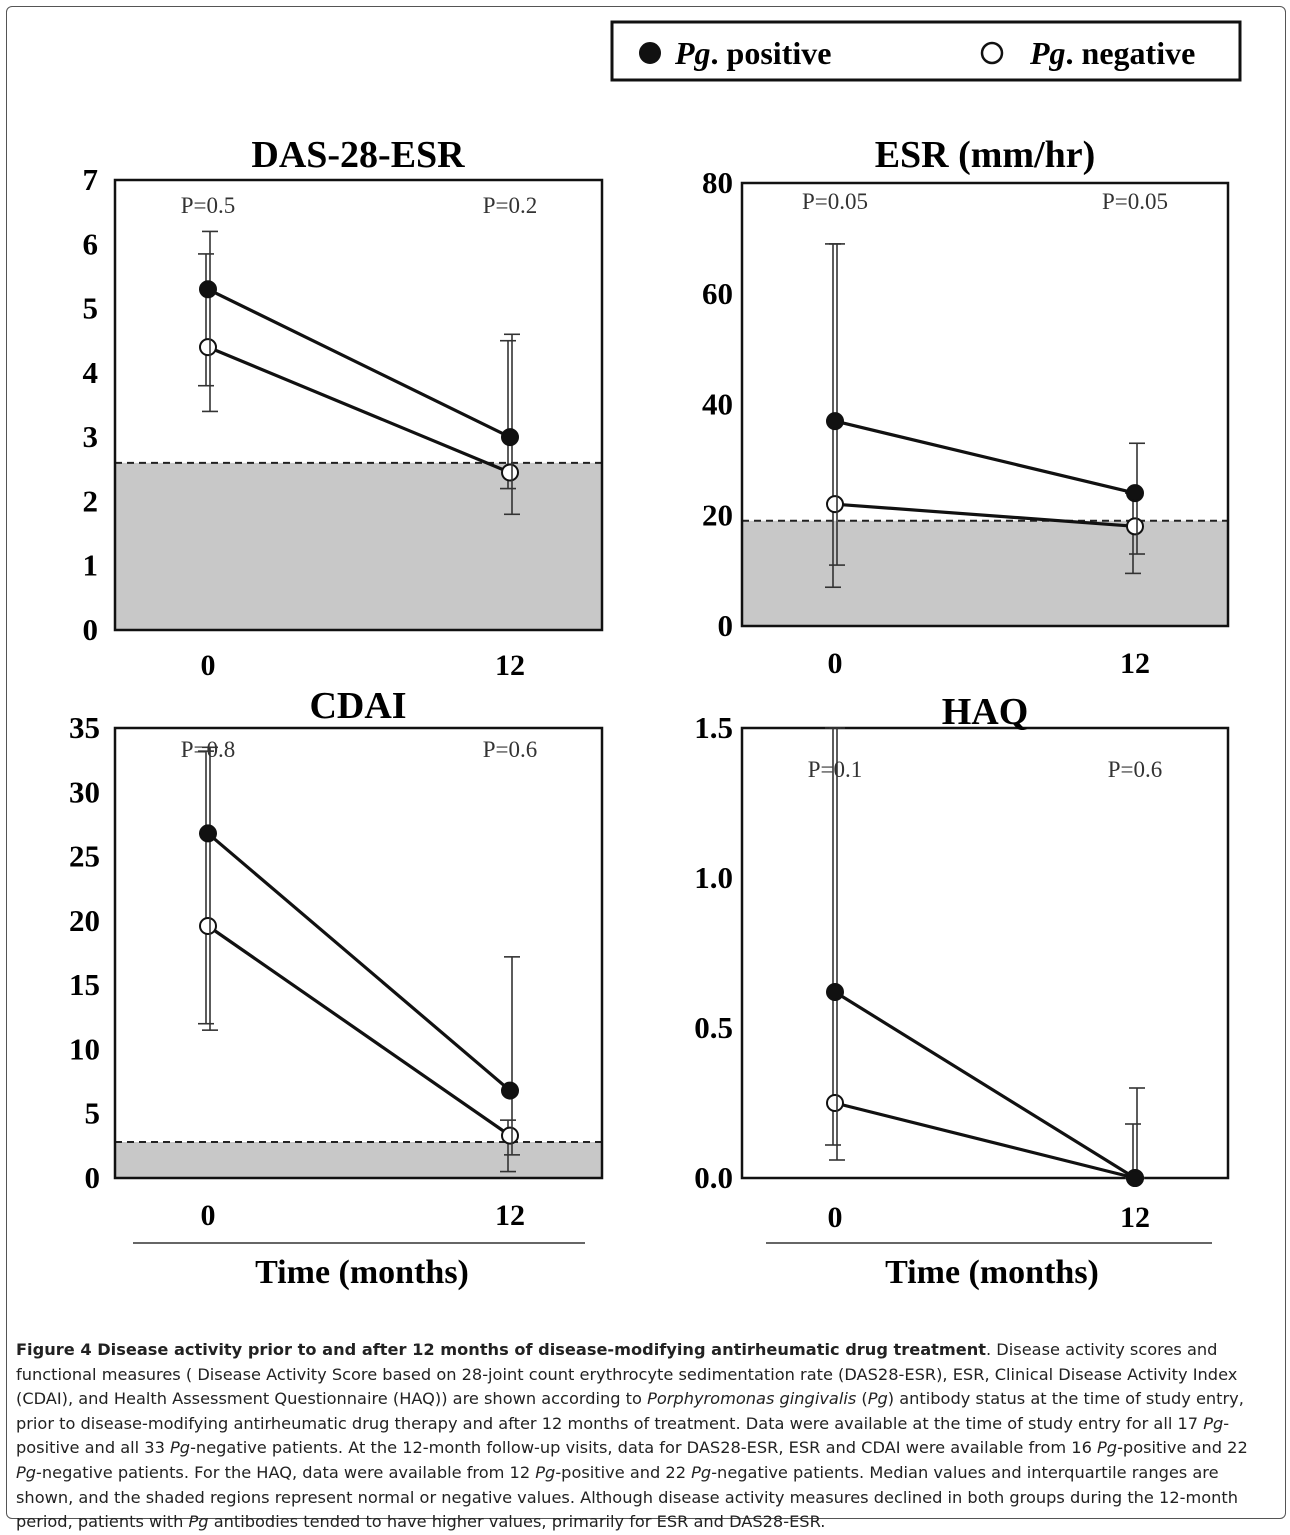 Image resolution: width=1290 pixels, height=1535 pixels. I want to click on y-tick-label: 30, so click(84, 791).